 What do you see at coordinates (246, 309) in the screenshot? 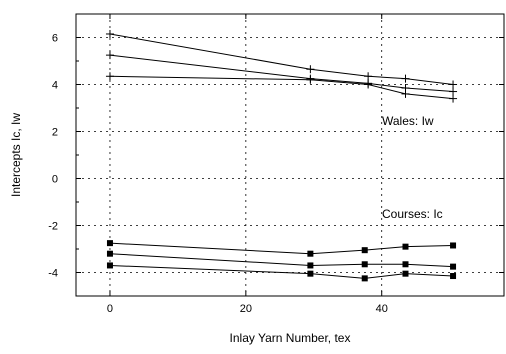
I see `x-tick-label: 20` at bounding box center [246, 309].